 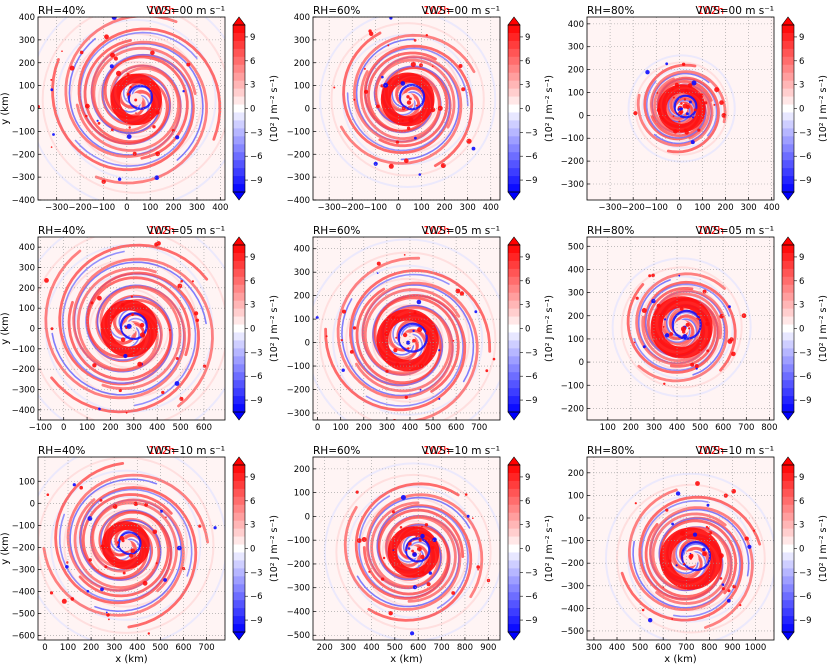 What do you see at coordinates (681, 327) in the screenshot?
I see `ring` at bounding box center [681, 327].